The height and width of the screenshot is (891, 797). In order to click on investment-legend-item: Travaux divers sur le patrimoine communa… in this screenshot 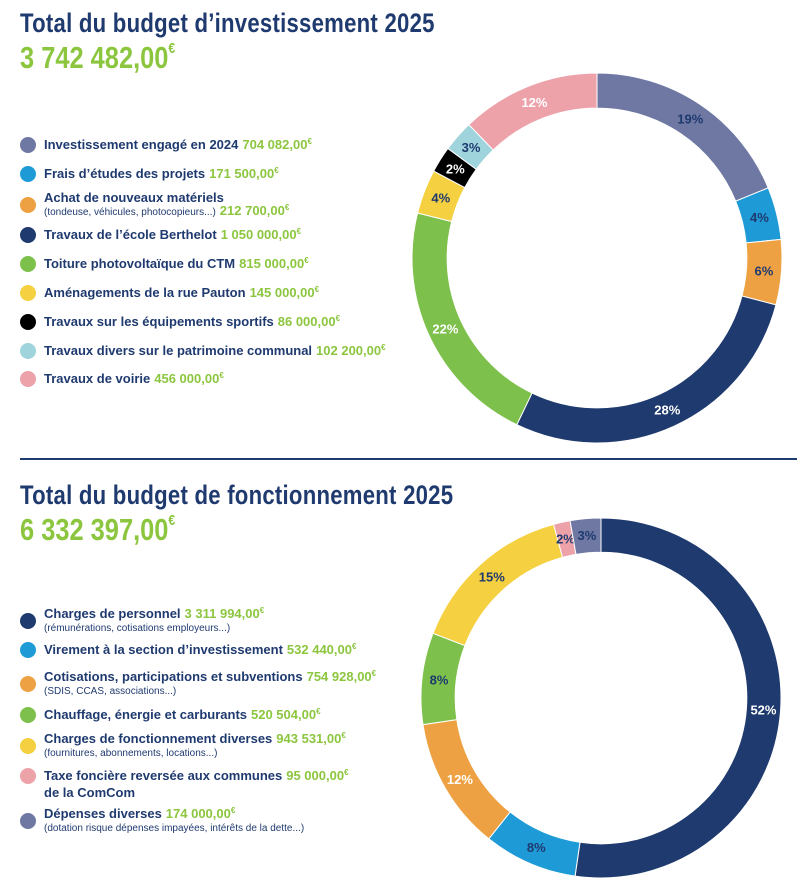, I will do `click(203, 350)`.